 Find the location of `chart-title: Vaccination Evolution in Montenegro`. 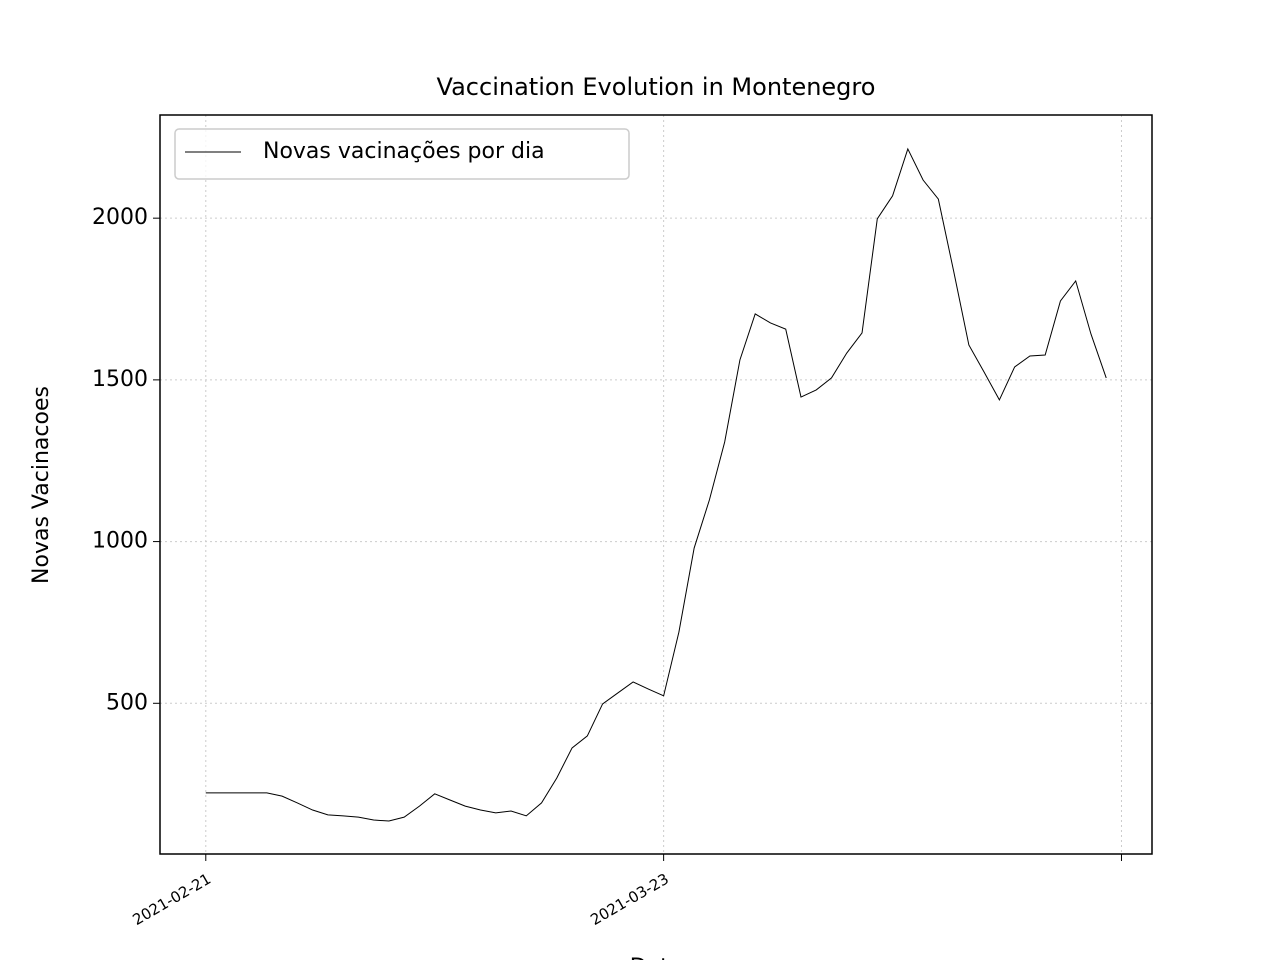

chart-title: Vaccination Evolution in Montenegro is located at coordinates (656, 87).